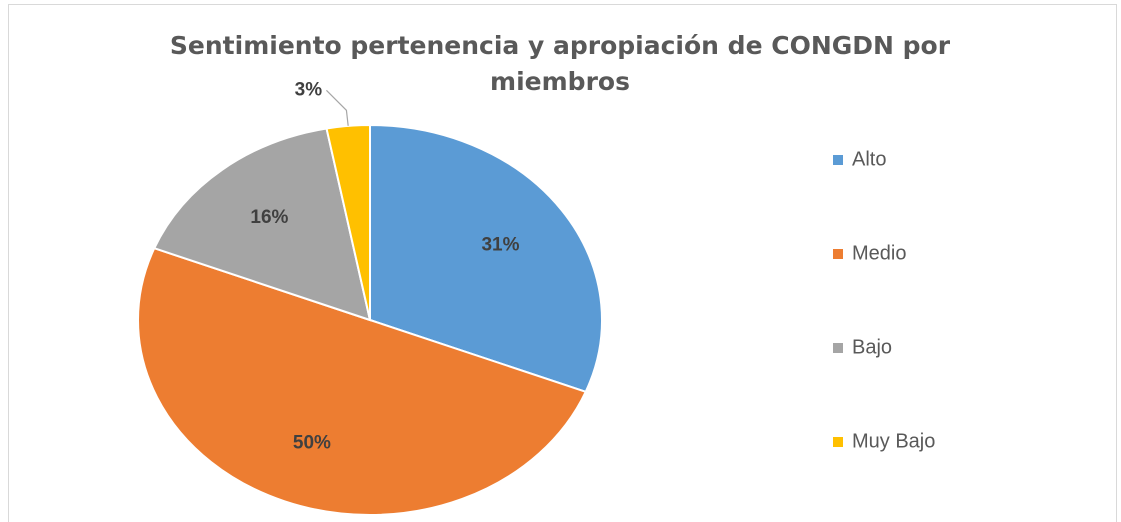 The image size is (1121, 522). What do you see at coordinates (312, 442) in the screenshot?
I see `data-label: 50%` at bounding box center [312, 442].